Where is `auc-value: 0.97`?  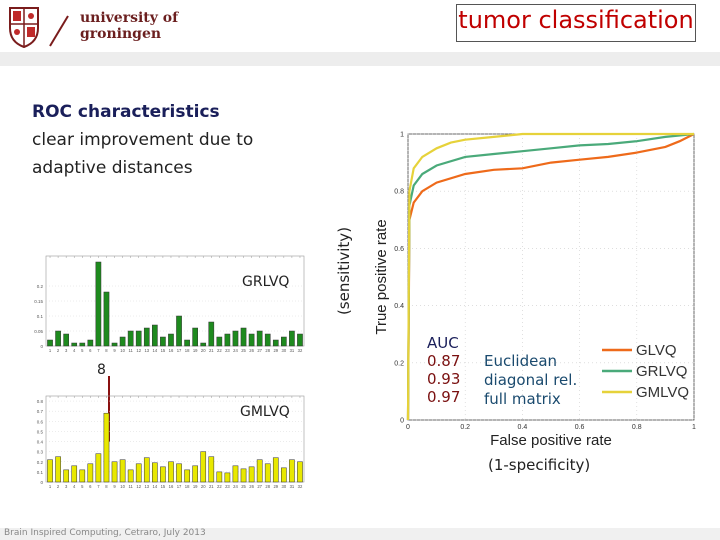
auc-value: 0.97 is located at coordinates (444, 397).